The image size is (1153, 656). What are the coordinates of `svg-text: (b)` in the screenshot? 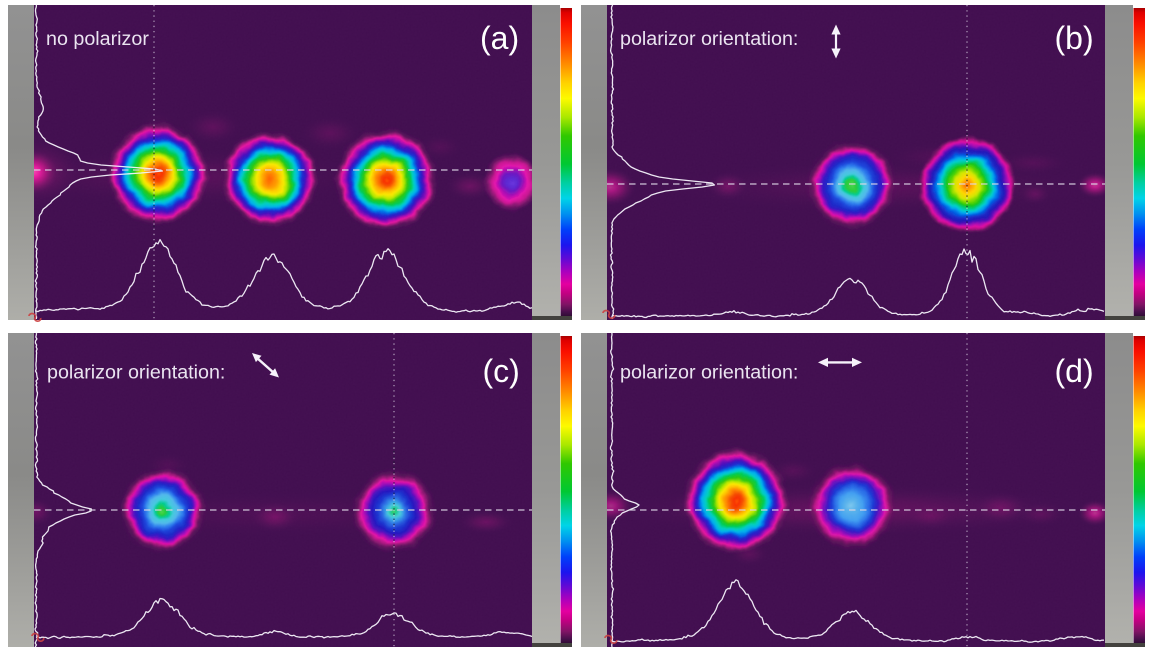 It's located at (1074, 38).